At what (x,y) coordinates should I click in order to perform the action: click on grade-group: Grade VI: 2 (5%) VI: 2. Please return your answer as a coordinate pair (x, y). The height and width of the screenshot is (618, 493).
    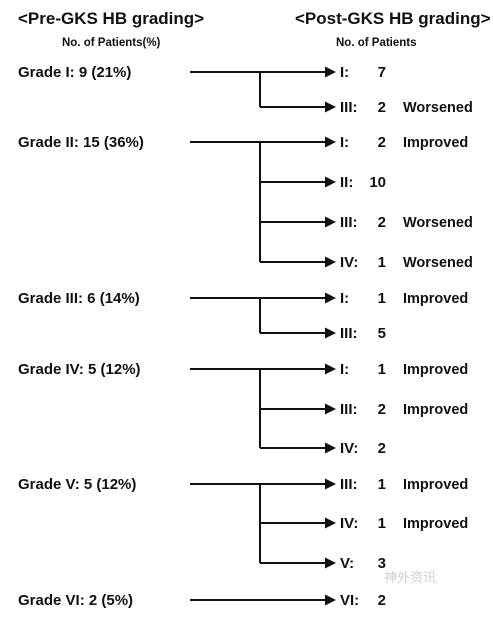
    Looking at the image, I should click on (202, 600).